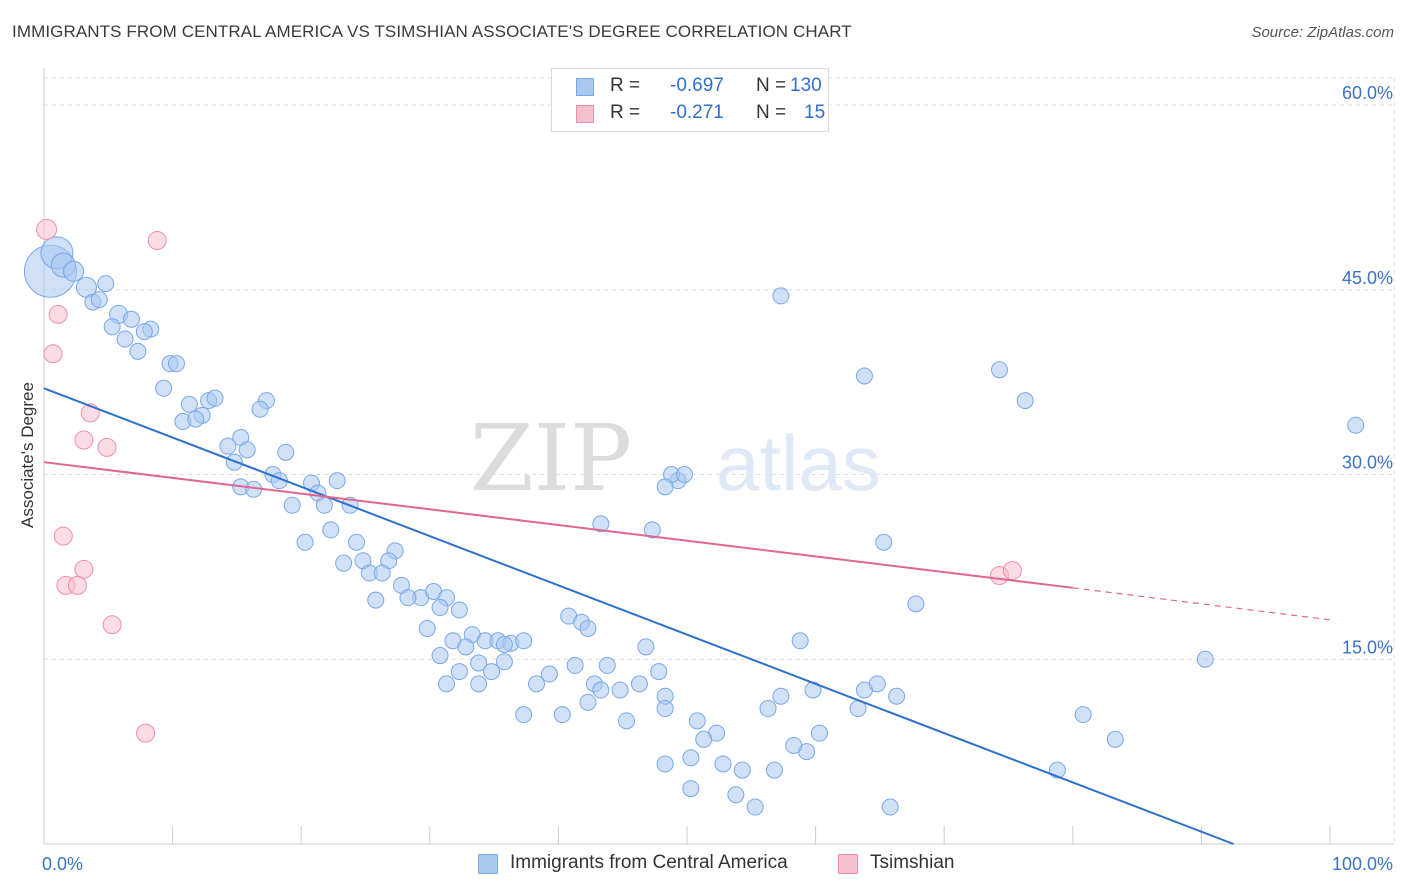 The image size is (1406, 892). What do you see at coordinates (697, 85) in the screenshot?
I see `legend-r-value: -0.697` at bounding box center [697, 85].